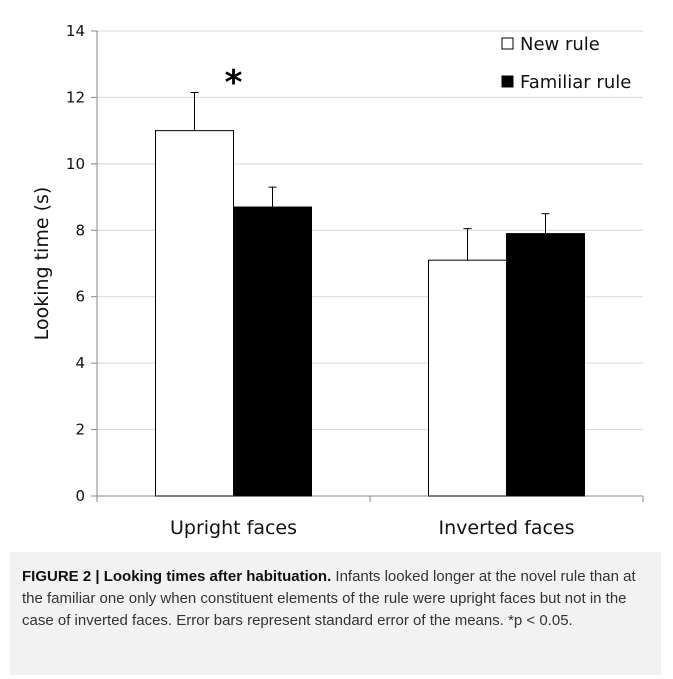 This screenshot has height=679, width=673. What do you see at coordinates (507, 528) in the screenshot?
I see `x-category-label: Inverted faces` at bounding box center [507, 528].